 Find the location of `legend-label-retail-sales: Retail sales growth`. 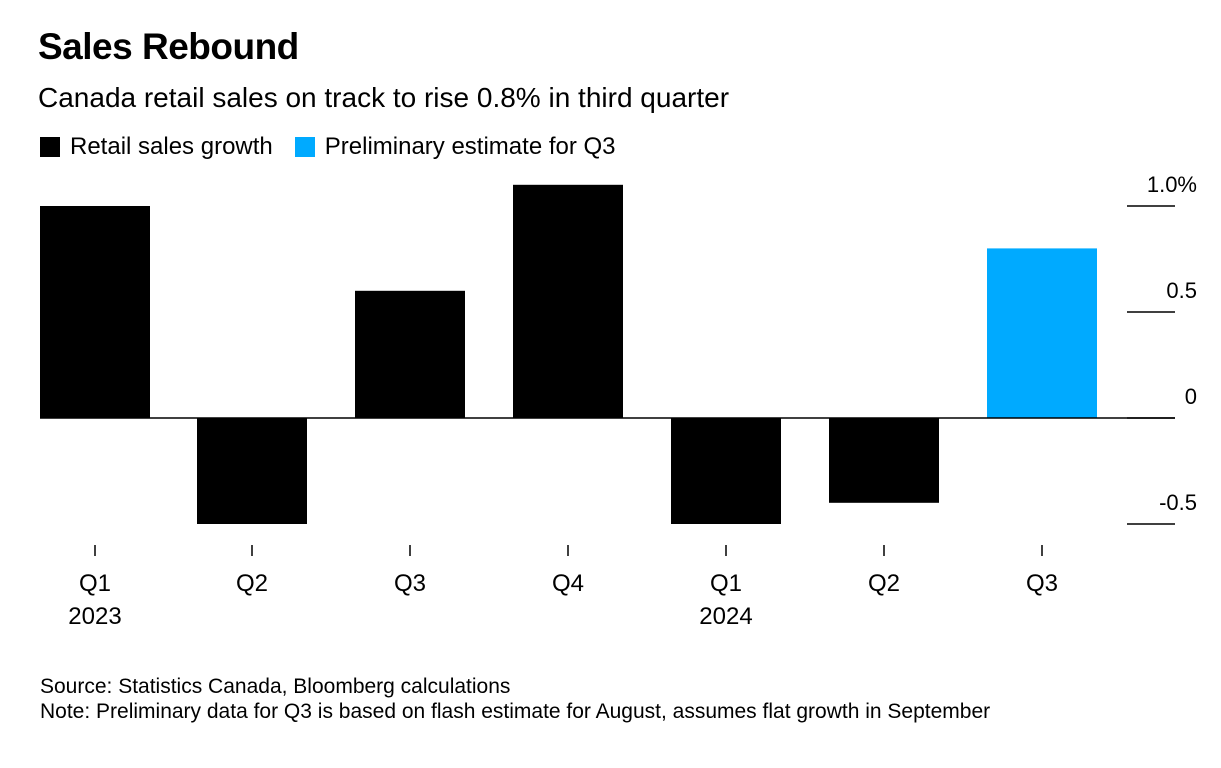

legend-label-retail-sales: Retail sales growth is located at coordinates (171, 146).